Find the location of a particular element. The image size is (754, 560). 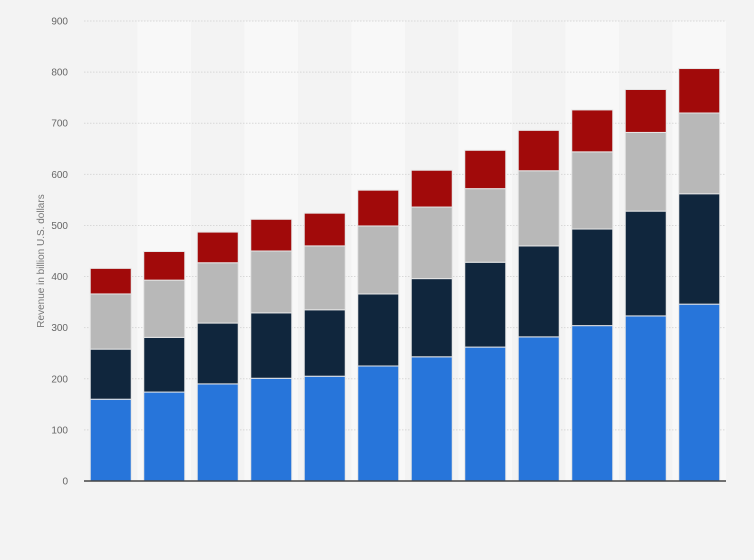

y-tick-label: 900 is located at coordinates (59, 22).